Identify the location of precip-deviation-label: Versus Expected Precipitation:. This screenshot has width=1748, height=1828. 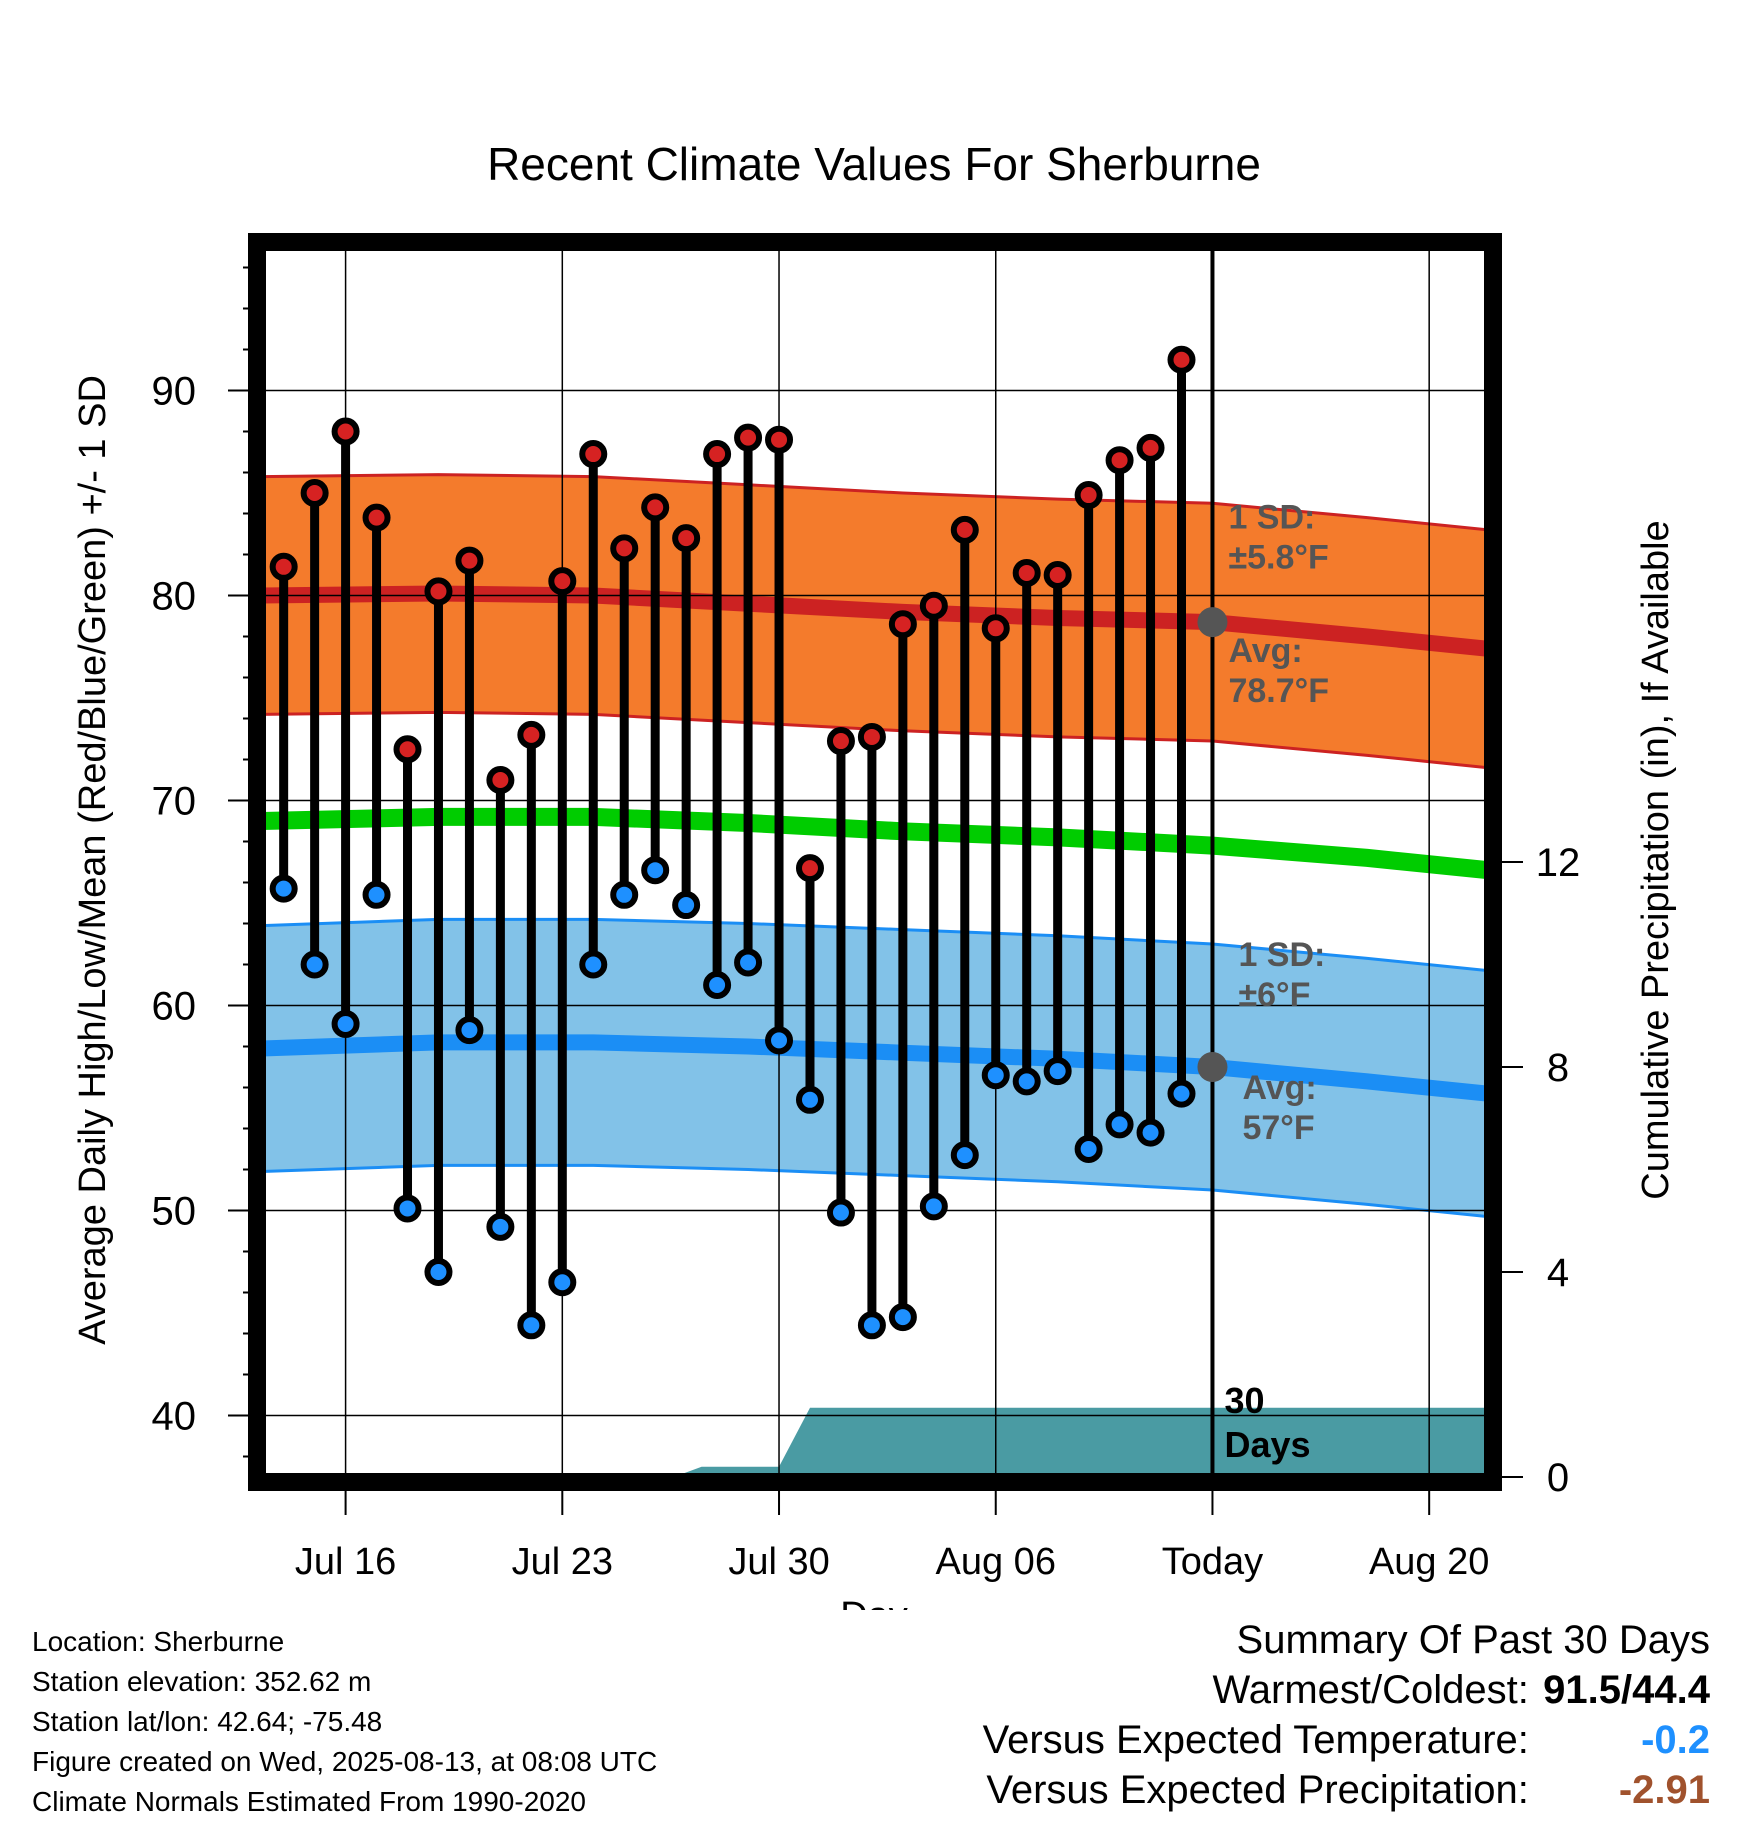
(1257, 1790).